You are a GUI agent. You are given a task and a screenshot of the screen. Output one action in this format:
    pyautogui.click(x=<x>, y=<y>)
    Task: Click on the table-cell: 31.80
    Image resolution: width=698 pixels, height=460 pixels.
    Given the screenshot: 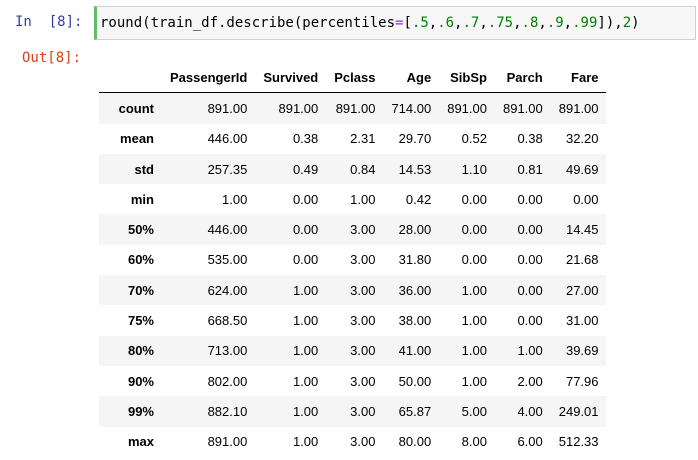 What is the action you would take?
    pyautogui.click(x=415, y=260)
    